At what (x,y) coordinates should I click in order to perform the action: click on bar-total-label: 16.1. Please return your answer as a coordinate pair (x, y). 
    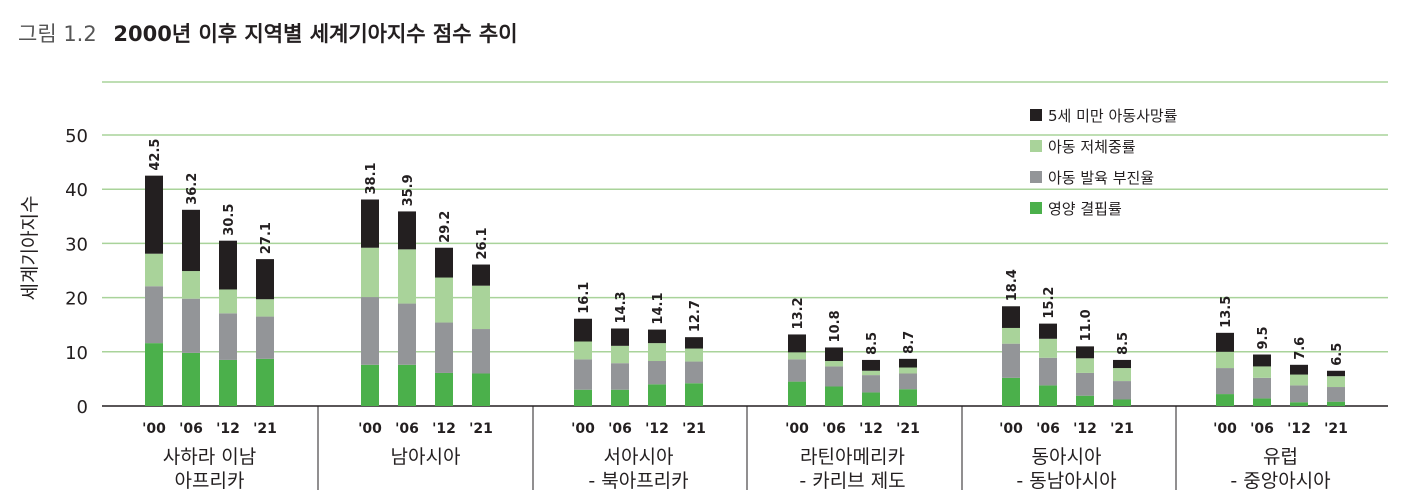
    Looking at the image, I should click on (584, 298).